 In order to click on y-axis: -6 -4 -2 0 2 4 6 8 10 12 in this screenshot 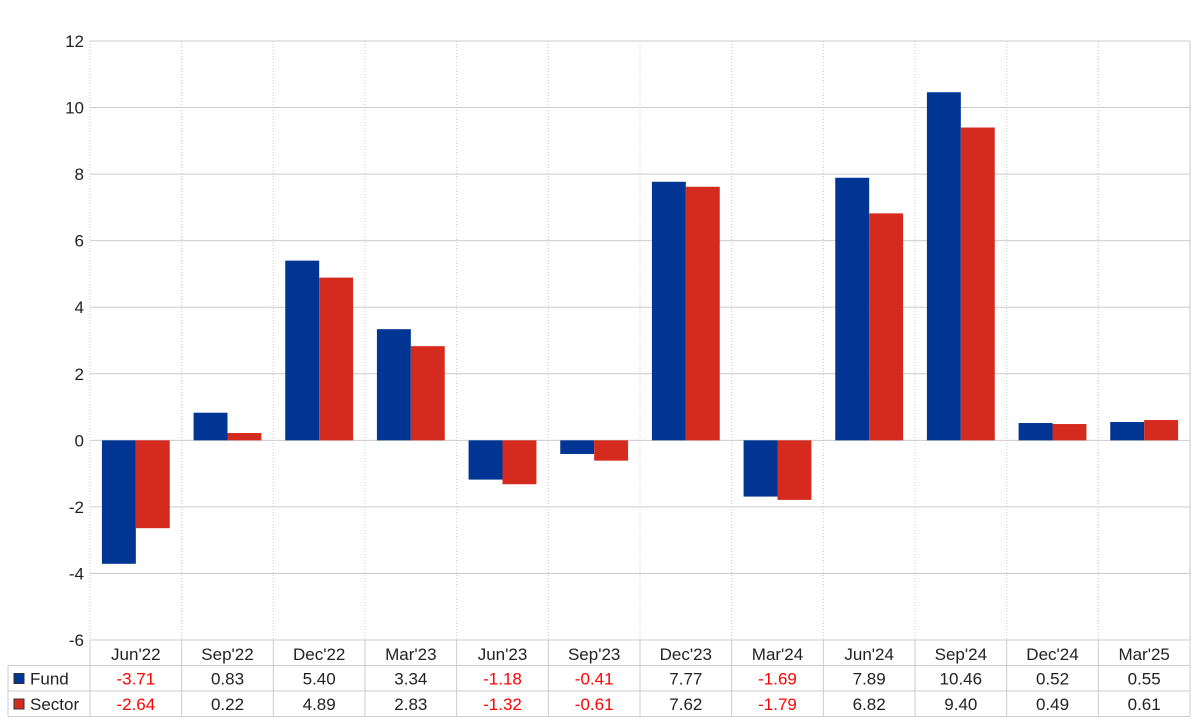, I will do `click(74, 341)`.